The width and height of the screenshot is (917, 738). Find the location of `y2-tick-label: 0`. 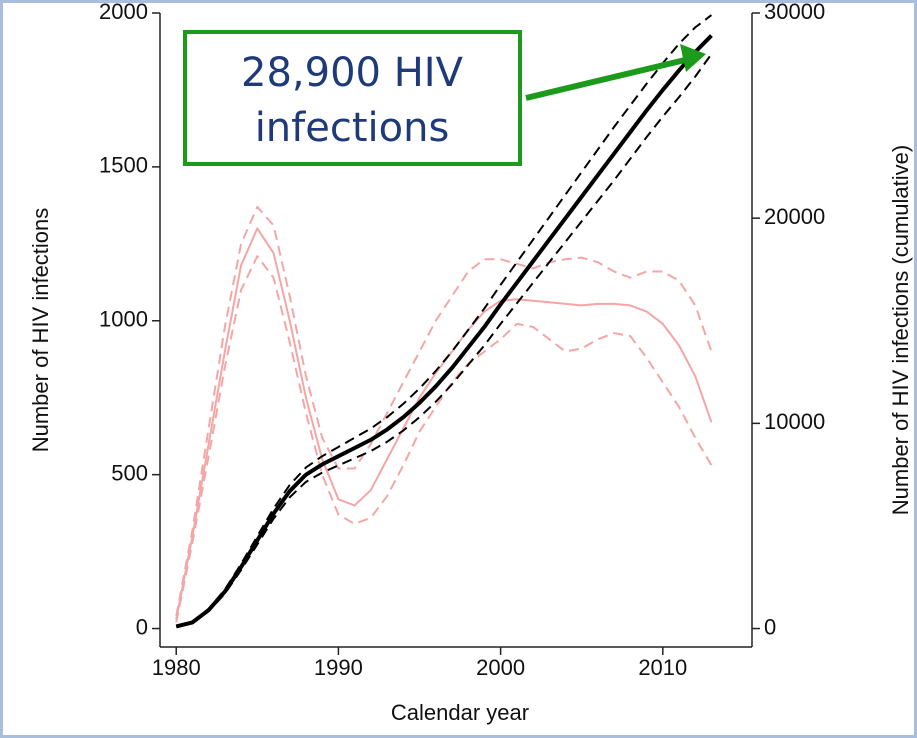

y2-tick-label: 0 is located at coordinates (770, 626).